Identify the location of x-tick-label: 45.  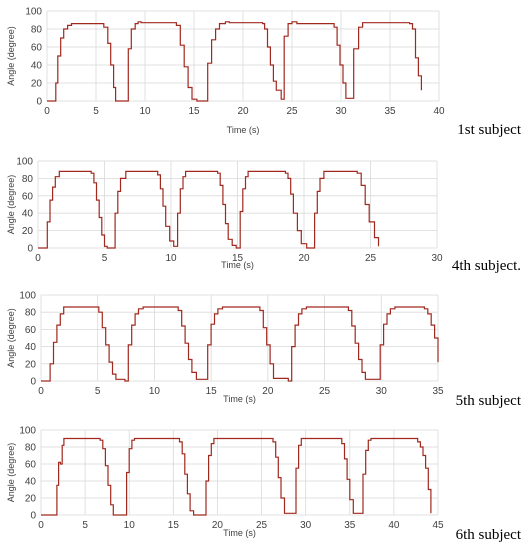
(438, 525).